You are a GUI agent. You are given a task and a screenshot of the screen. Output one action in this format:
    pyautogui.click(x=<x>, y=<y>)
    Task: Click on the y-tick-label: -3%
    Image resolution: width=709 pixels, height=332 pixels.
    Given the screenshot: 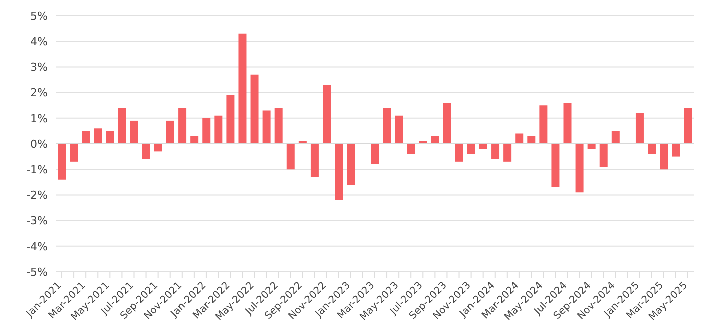 What is the action you would take?
    pyautogui.click(x=37, y=221)
    